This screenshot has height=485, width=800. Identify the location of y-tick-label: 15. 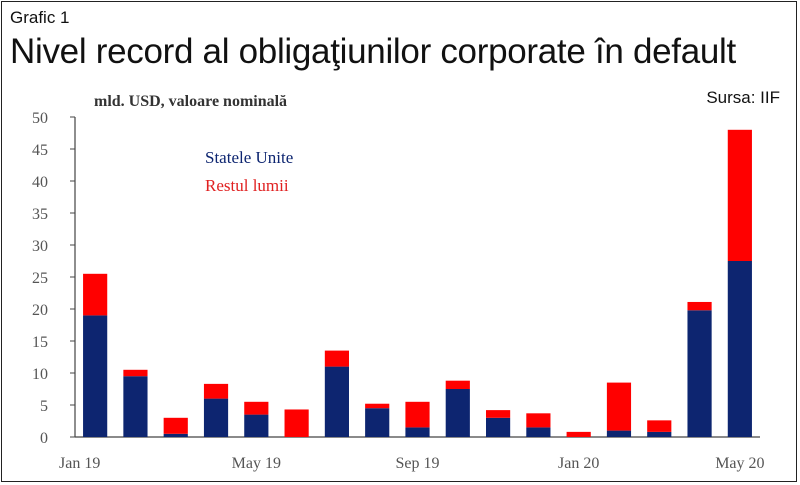
(40, 342).